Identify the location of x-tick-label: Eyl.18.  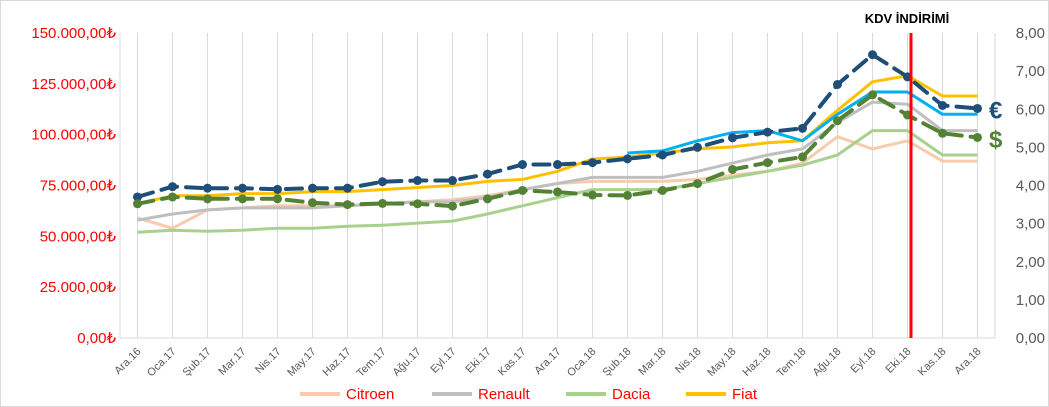
(864, 361).